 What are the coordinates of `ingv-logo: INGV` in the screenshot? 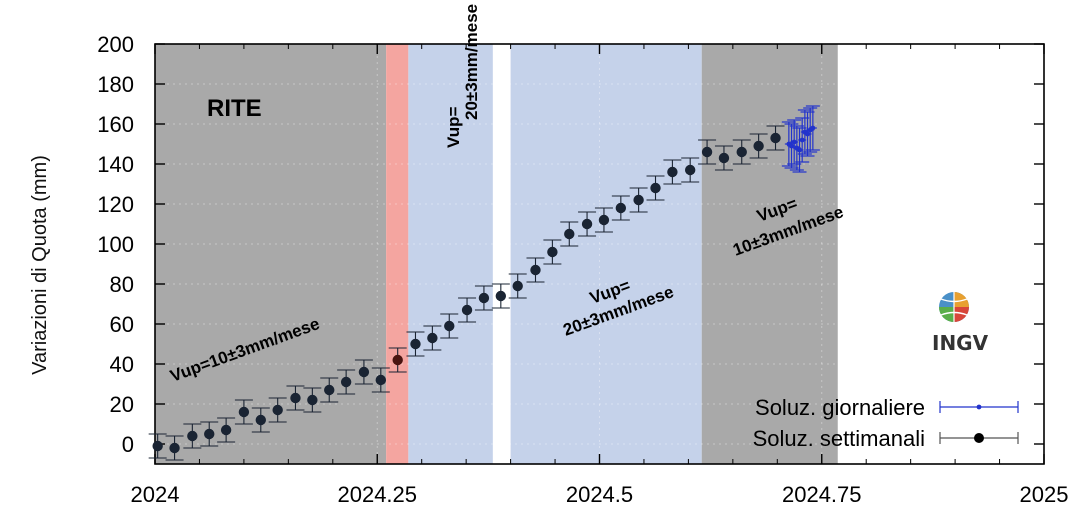 It's located at (960, 323).